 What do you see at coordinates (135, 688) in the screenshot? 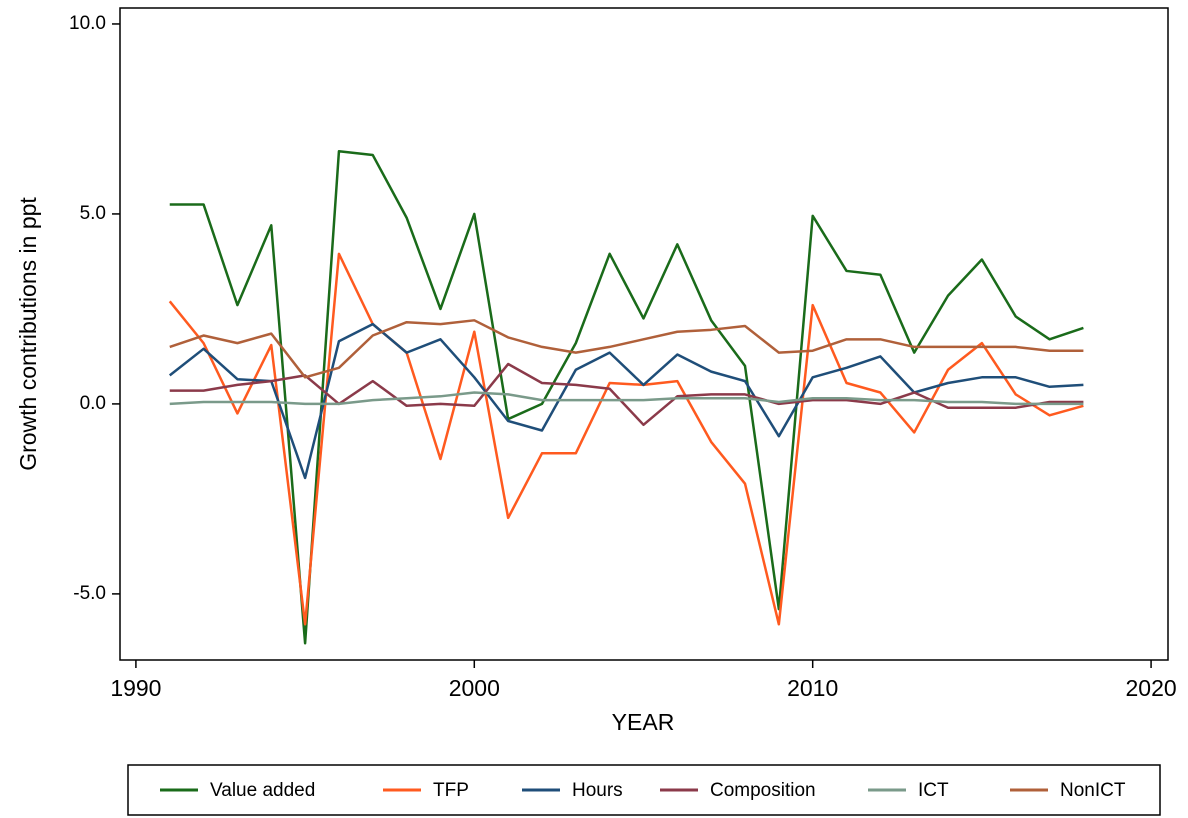
I see `x-tick-label: 1990` at bounding box center [135, 688].